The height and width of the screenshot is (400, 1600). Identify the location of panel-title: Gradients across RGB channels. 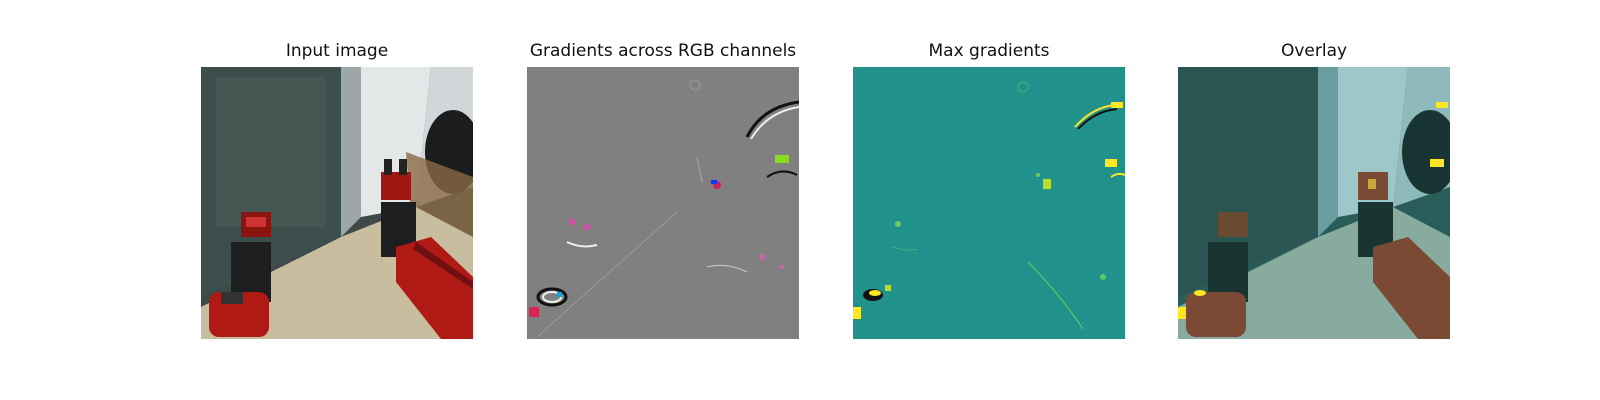
(663, 51).